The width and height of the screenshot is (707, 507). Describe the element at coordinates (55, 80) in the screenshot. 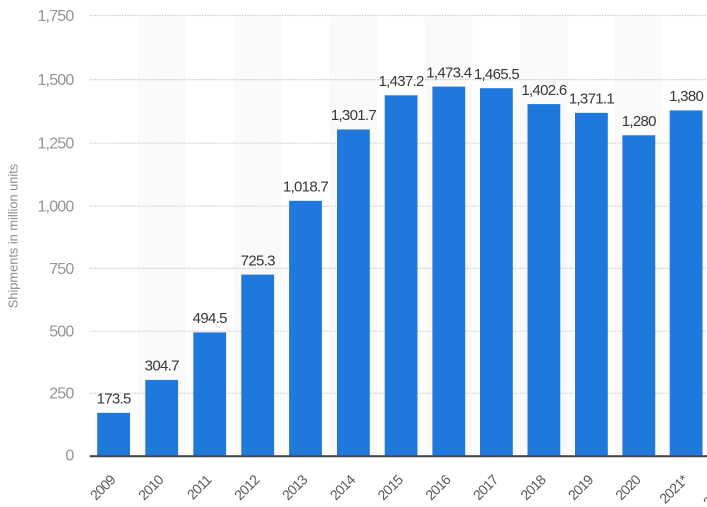

I see `svg-text: 1,500` at that location.